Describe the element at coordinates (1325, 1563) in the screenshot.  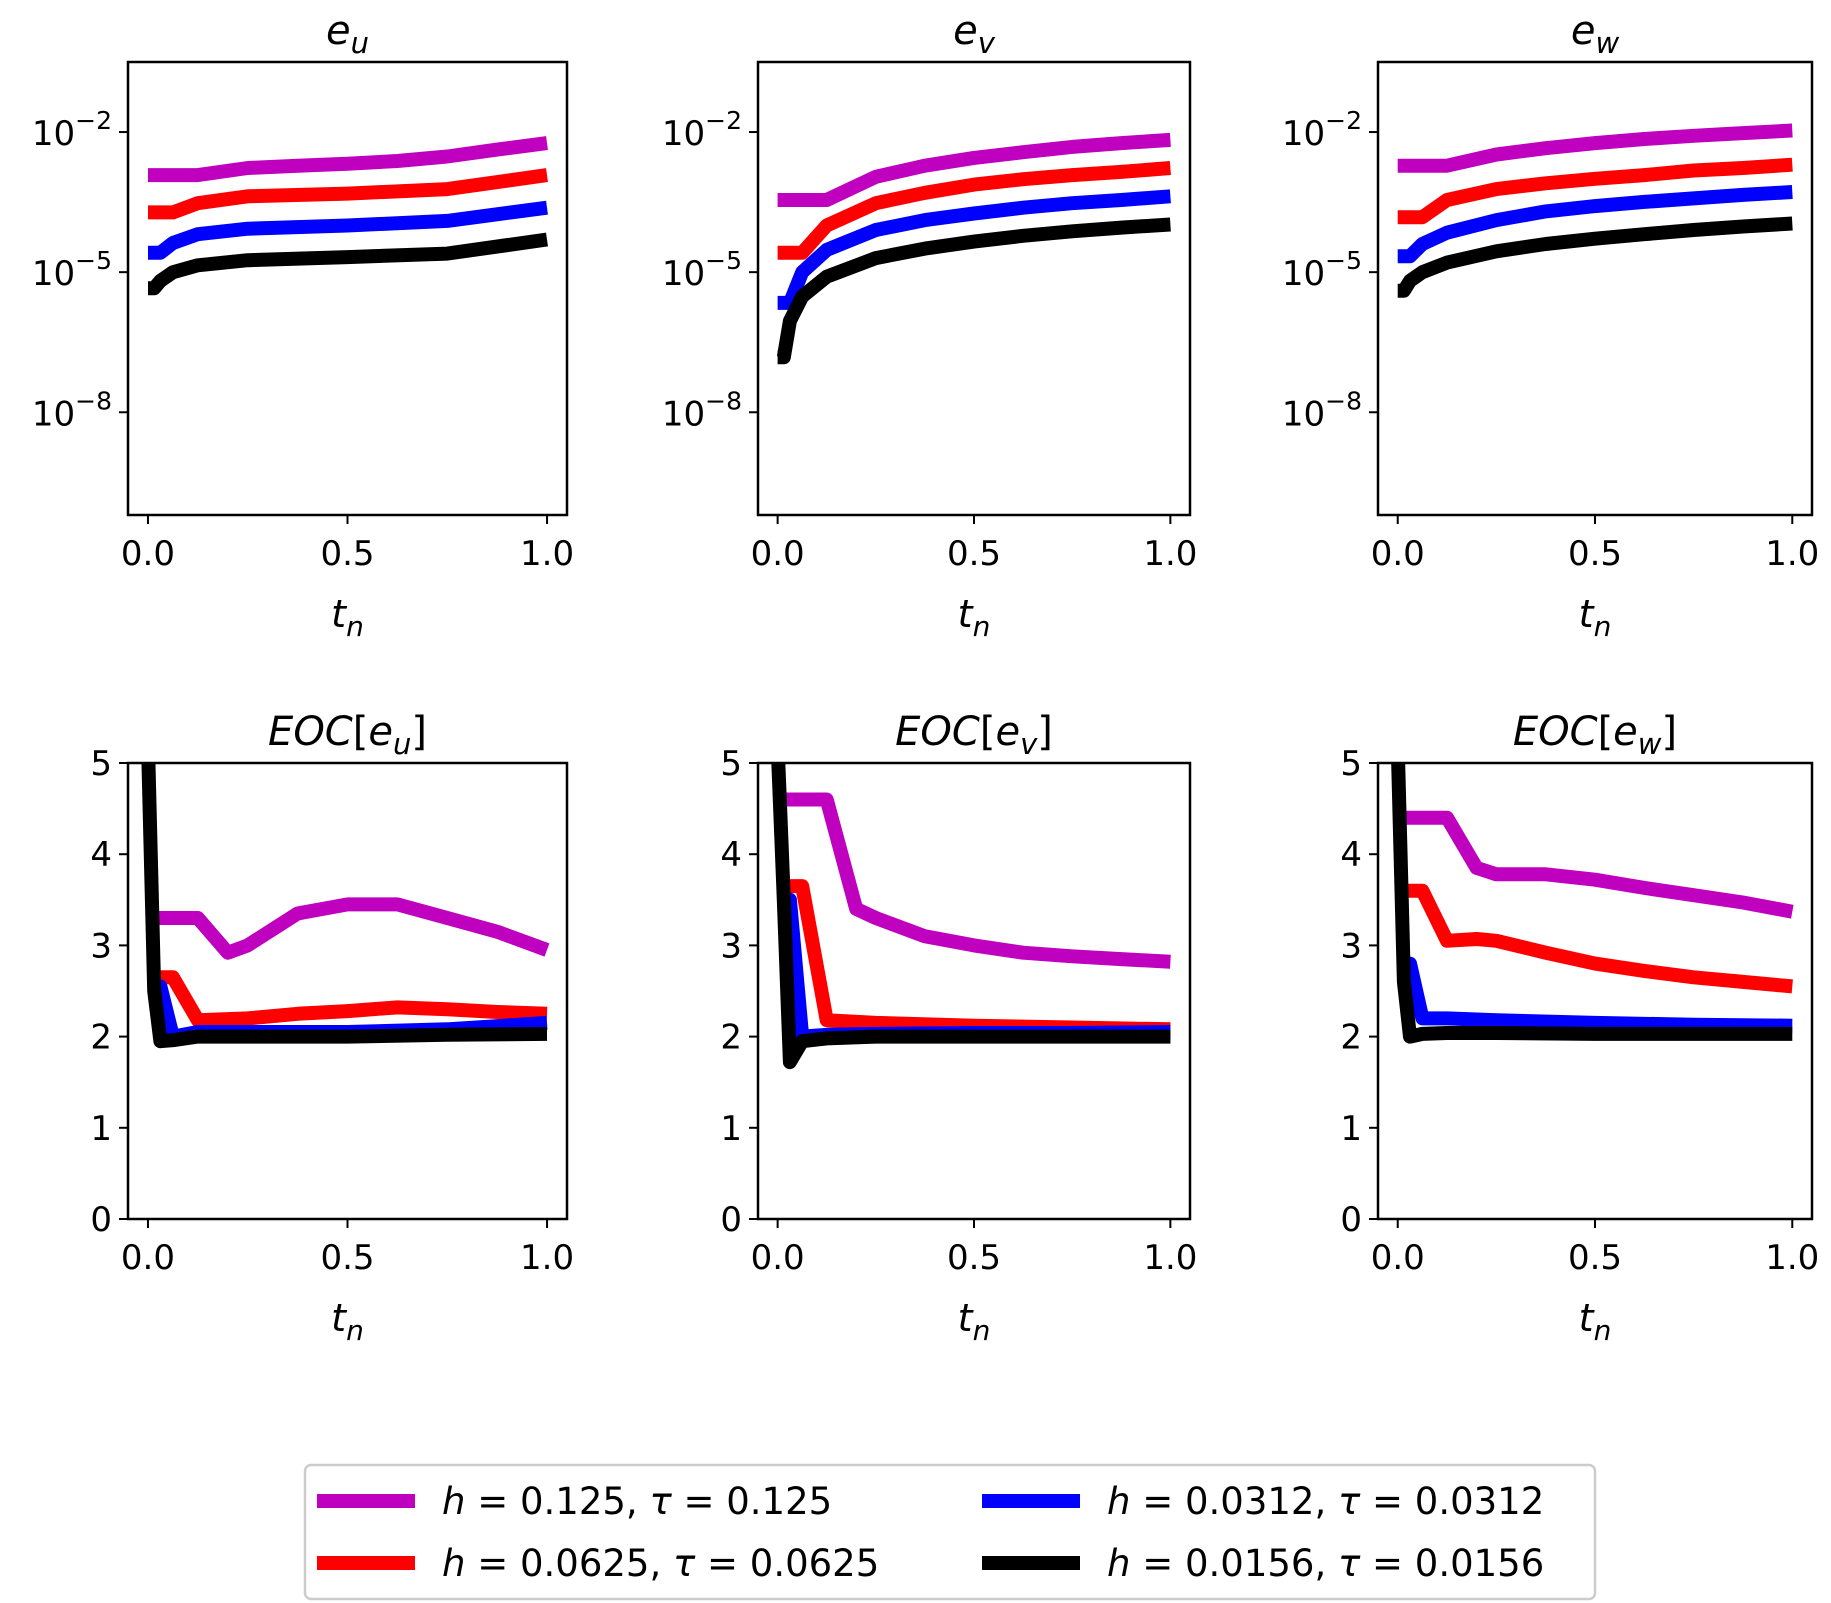
I see `legend-label: h = 0.0156, τ = 0.0156` at that location.